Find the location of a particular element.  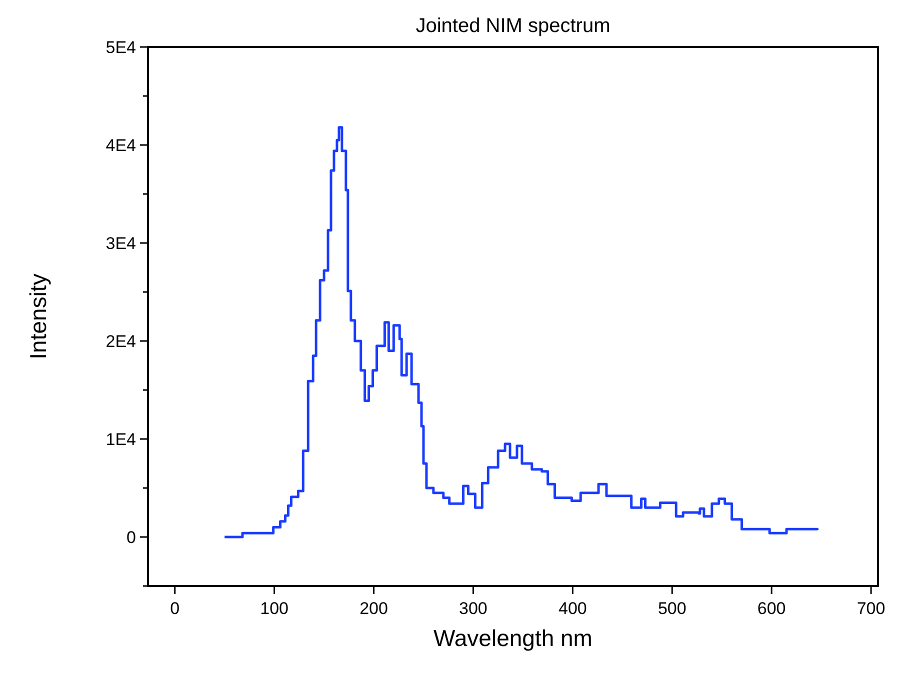

x-tick-label: 700 is located at coordinates (871, 608).